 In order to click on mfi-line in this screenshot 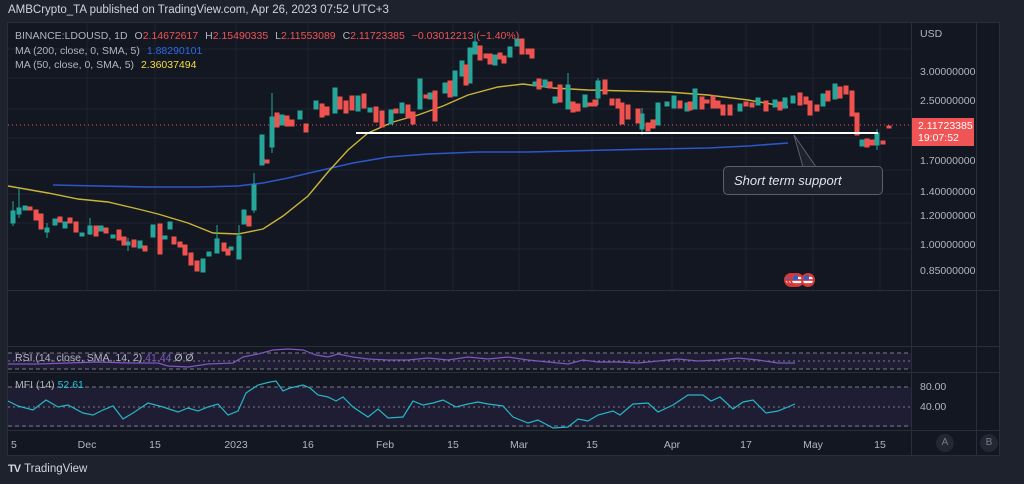, I will do `click(402, 404)`.